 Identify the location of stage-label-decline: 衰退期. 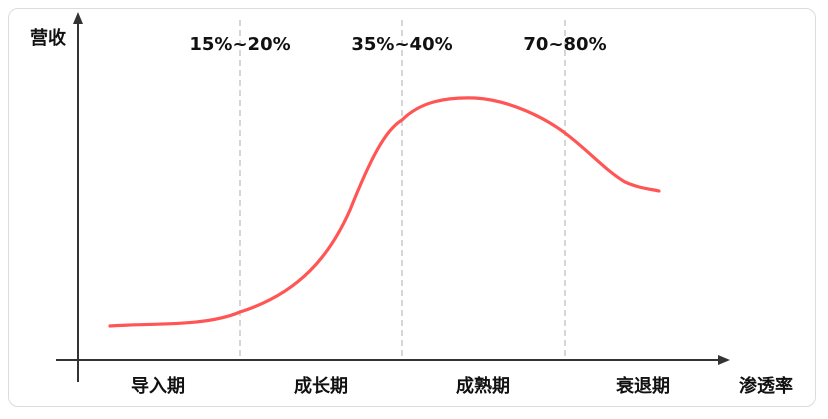
(642, 386).